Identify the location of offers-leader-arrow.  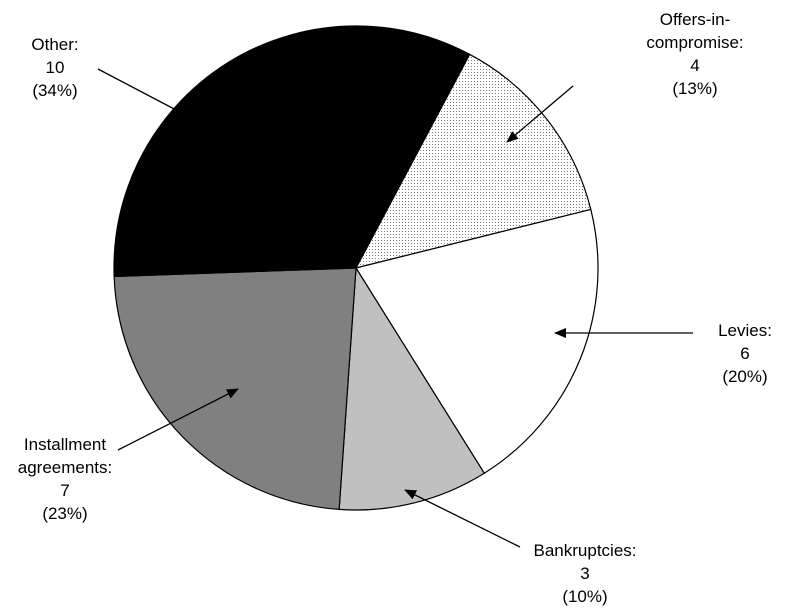
(540, 114).